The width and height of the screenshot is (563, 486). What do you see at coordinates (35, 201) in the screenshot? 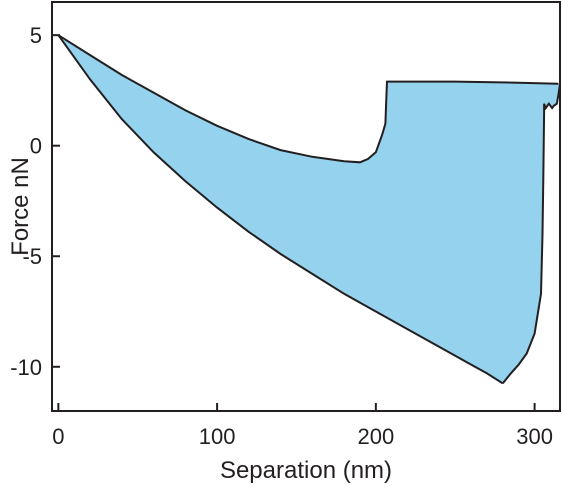
I see `y-axis-ticks: -10 -5 0 5` at bounding box center [35, 201].